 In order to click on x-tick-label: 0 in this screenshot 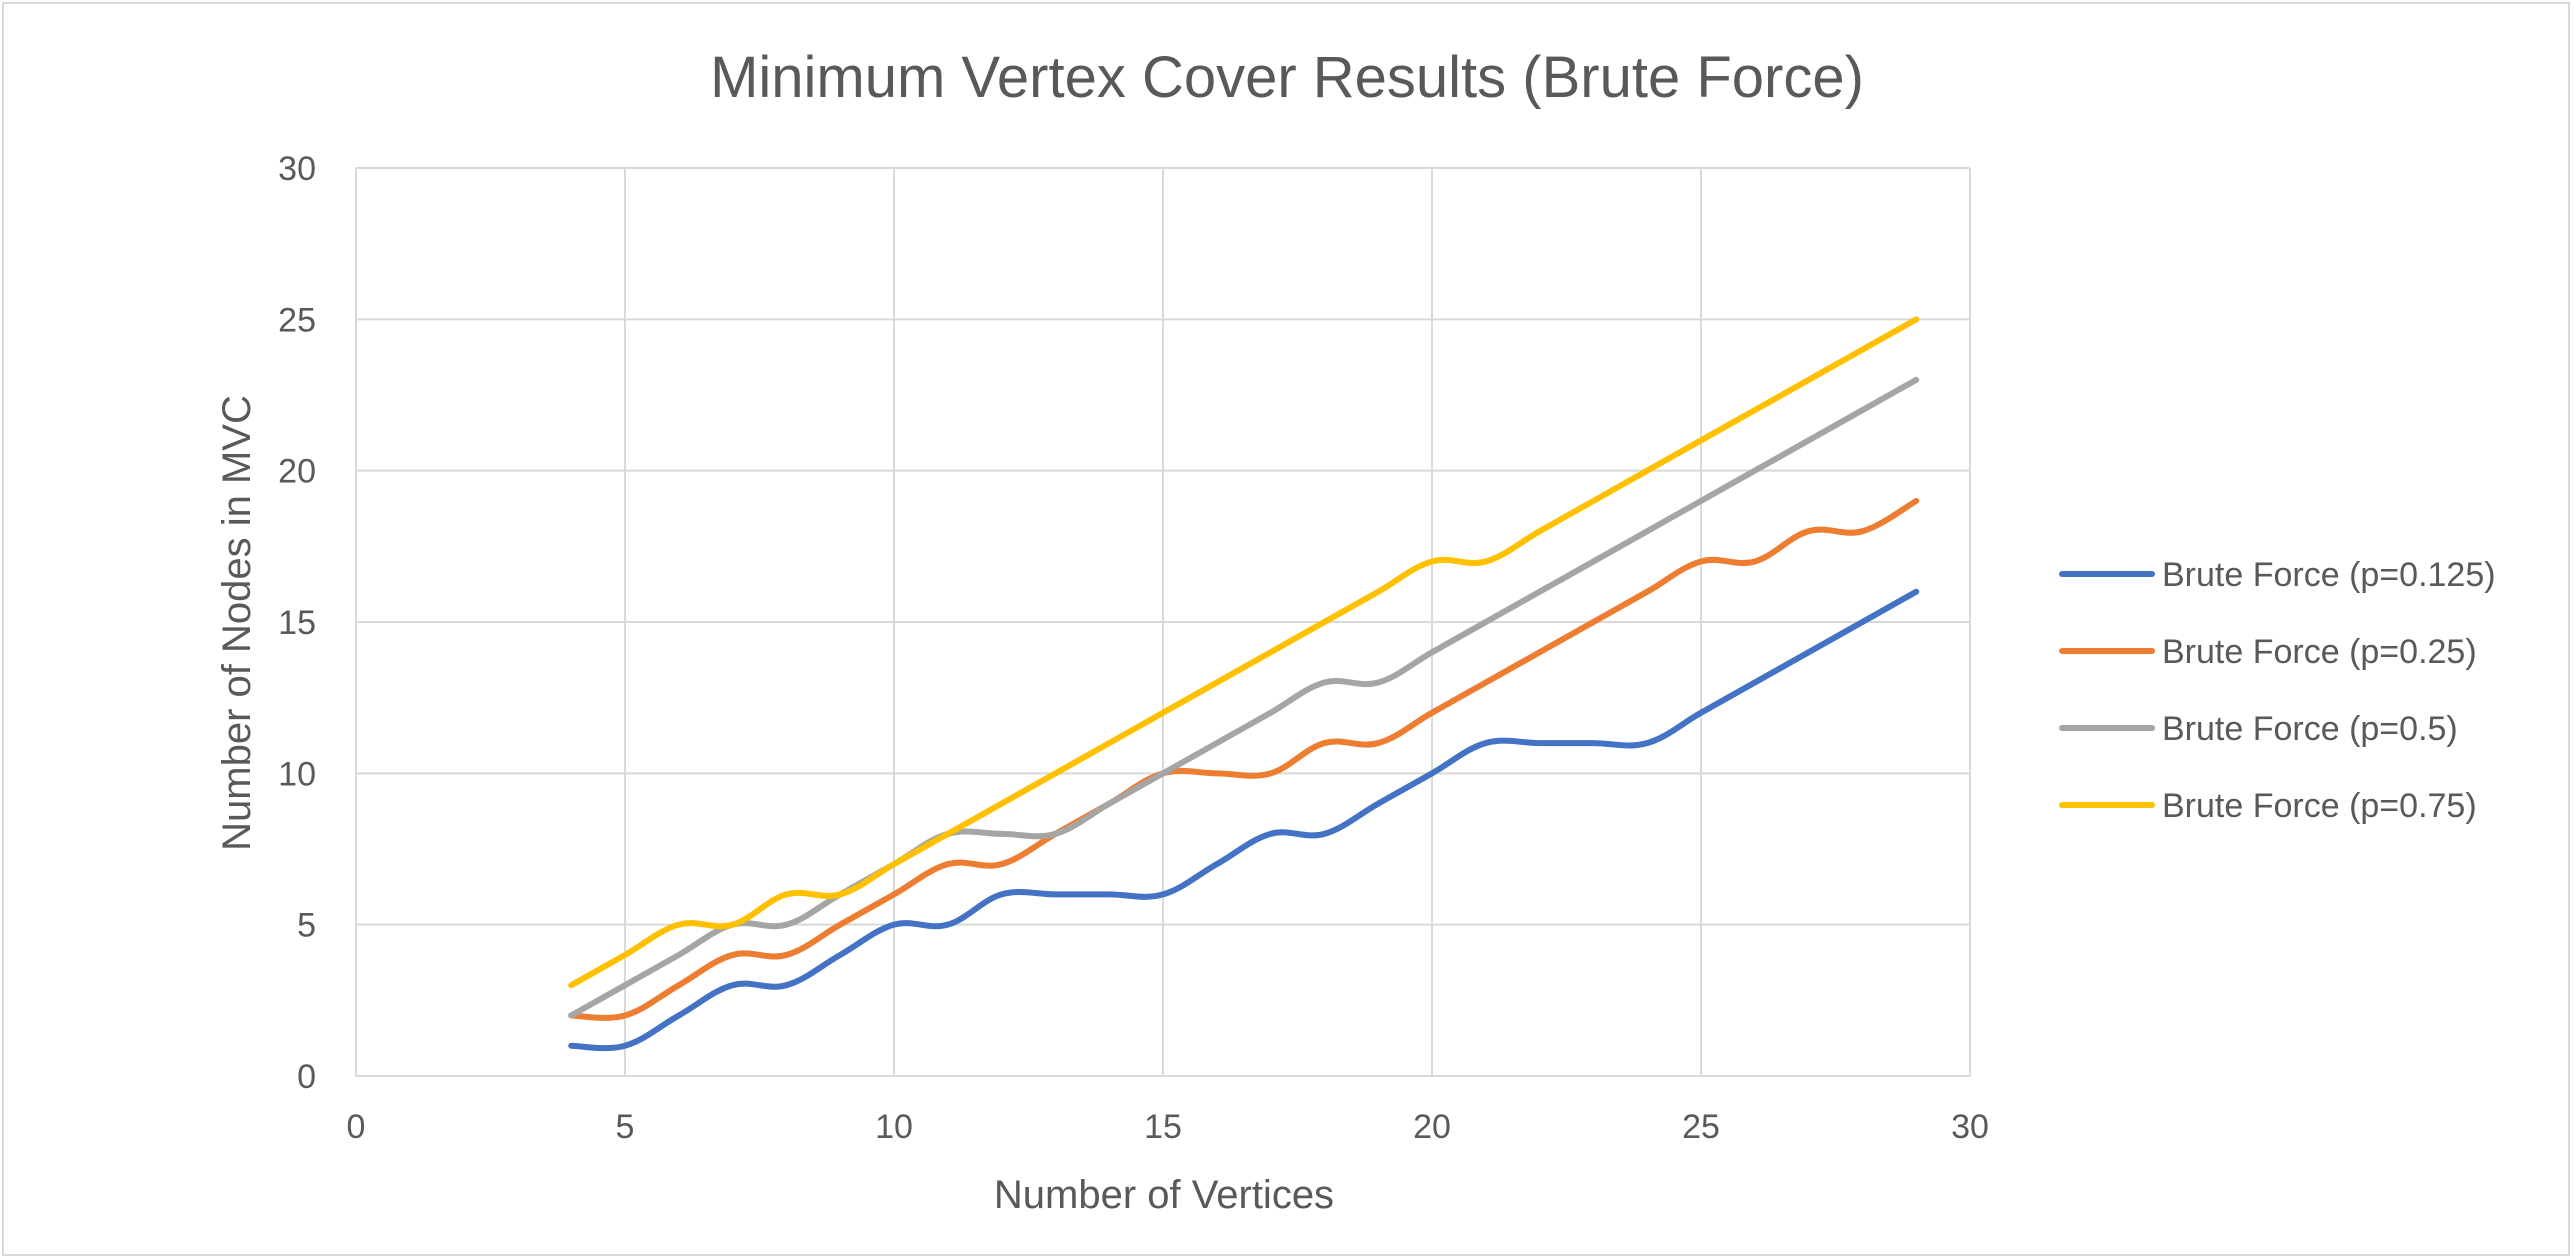, I will do `click(356, 1127)`.